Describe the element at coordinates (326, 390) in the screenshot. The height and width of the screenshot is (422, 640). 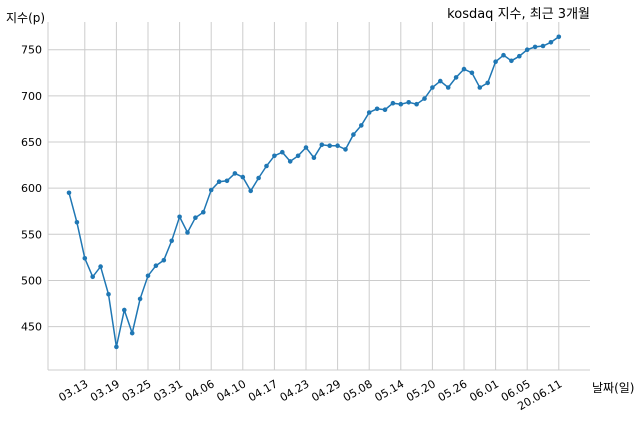
I see `x-tick-label: 04.29` at that location.